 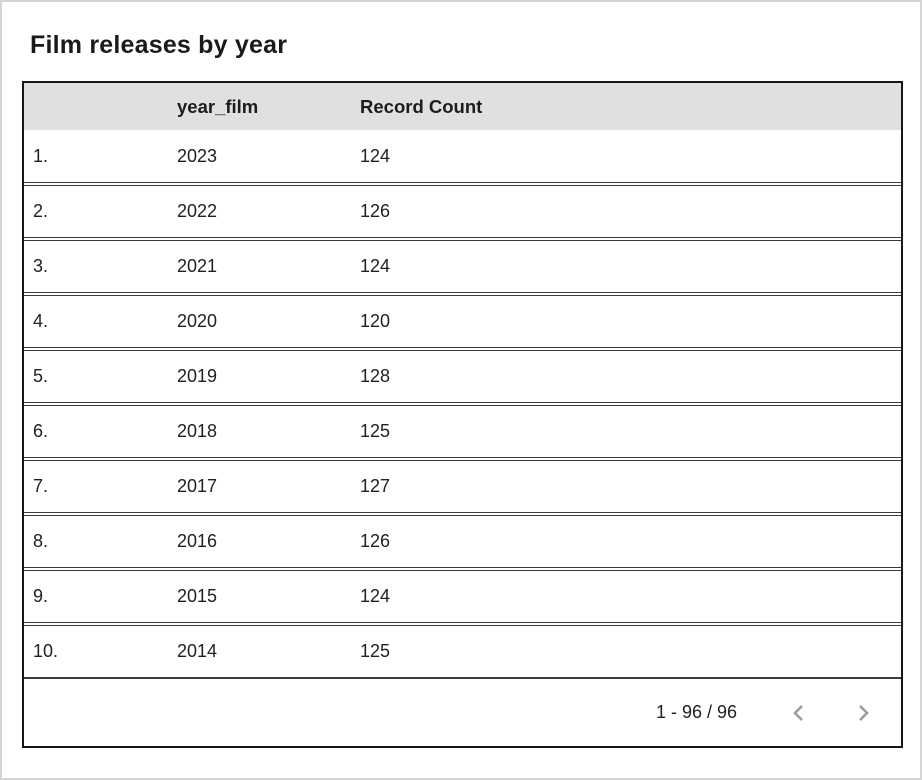 What do you see at coordinates (197, 596) in the screenshot?
I see `year-film-cell: 2015` at bounding box center [197, 596].